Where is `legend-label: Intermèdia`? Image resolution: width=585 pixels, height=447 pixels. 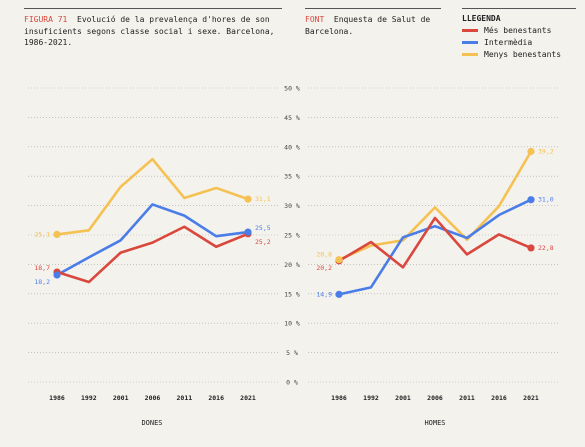
legend-label: Intermèdia is located at coordinates (508, 42).